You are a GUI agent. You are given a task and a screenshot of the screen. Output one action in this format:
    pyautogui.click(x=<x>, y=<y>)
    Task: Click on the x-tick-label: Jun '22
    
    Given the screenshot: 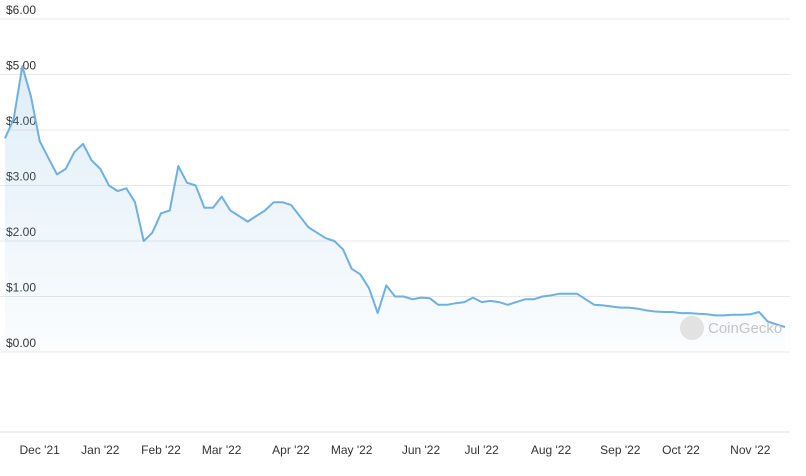 What is the action you would take?
    pyautogui.click(x=421, y=450)
    